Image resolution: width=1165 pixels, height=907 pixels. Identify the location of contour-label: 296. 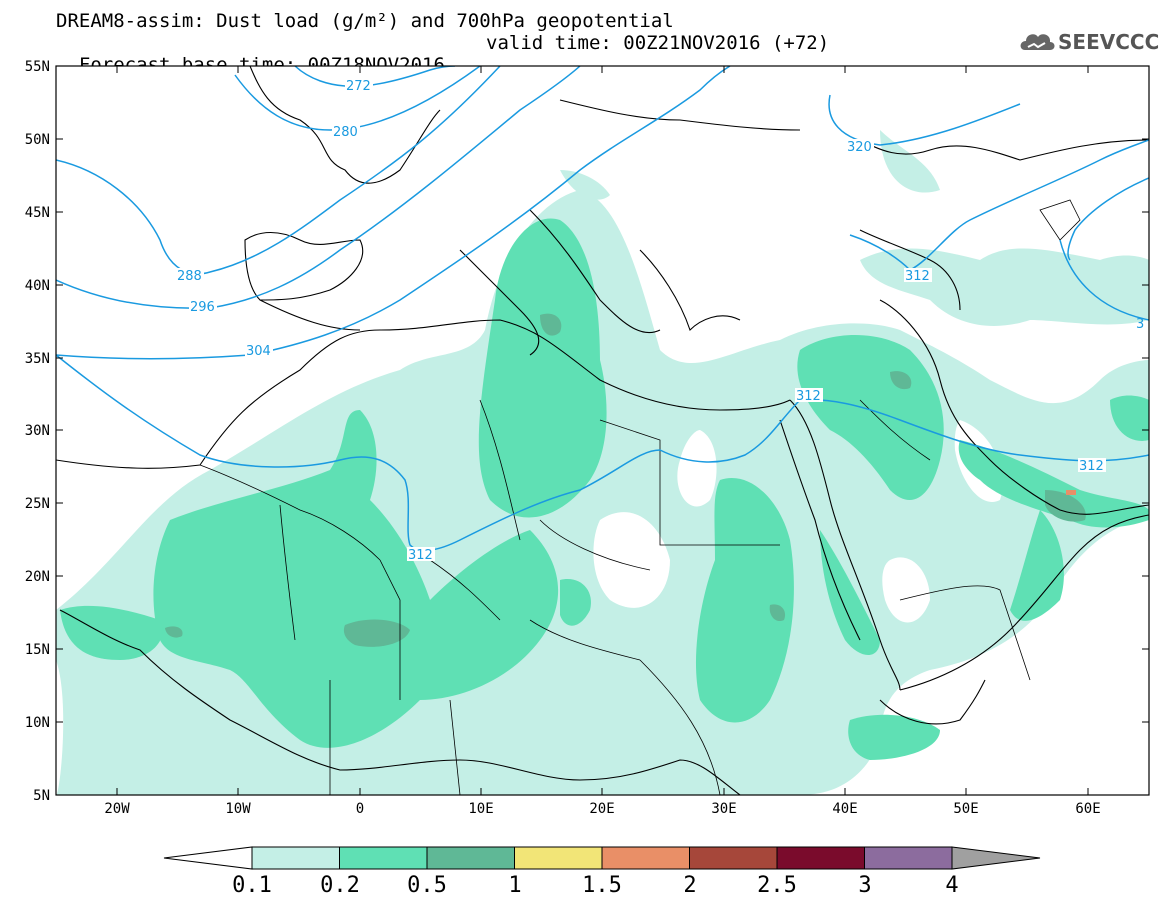
(202, 307).